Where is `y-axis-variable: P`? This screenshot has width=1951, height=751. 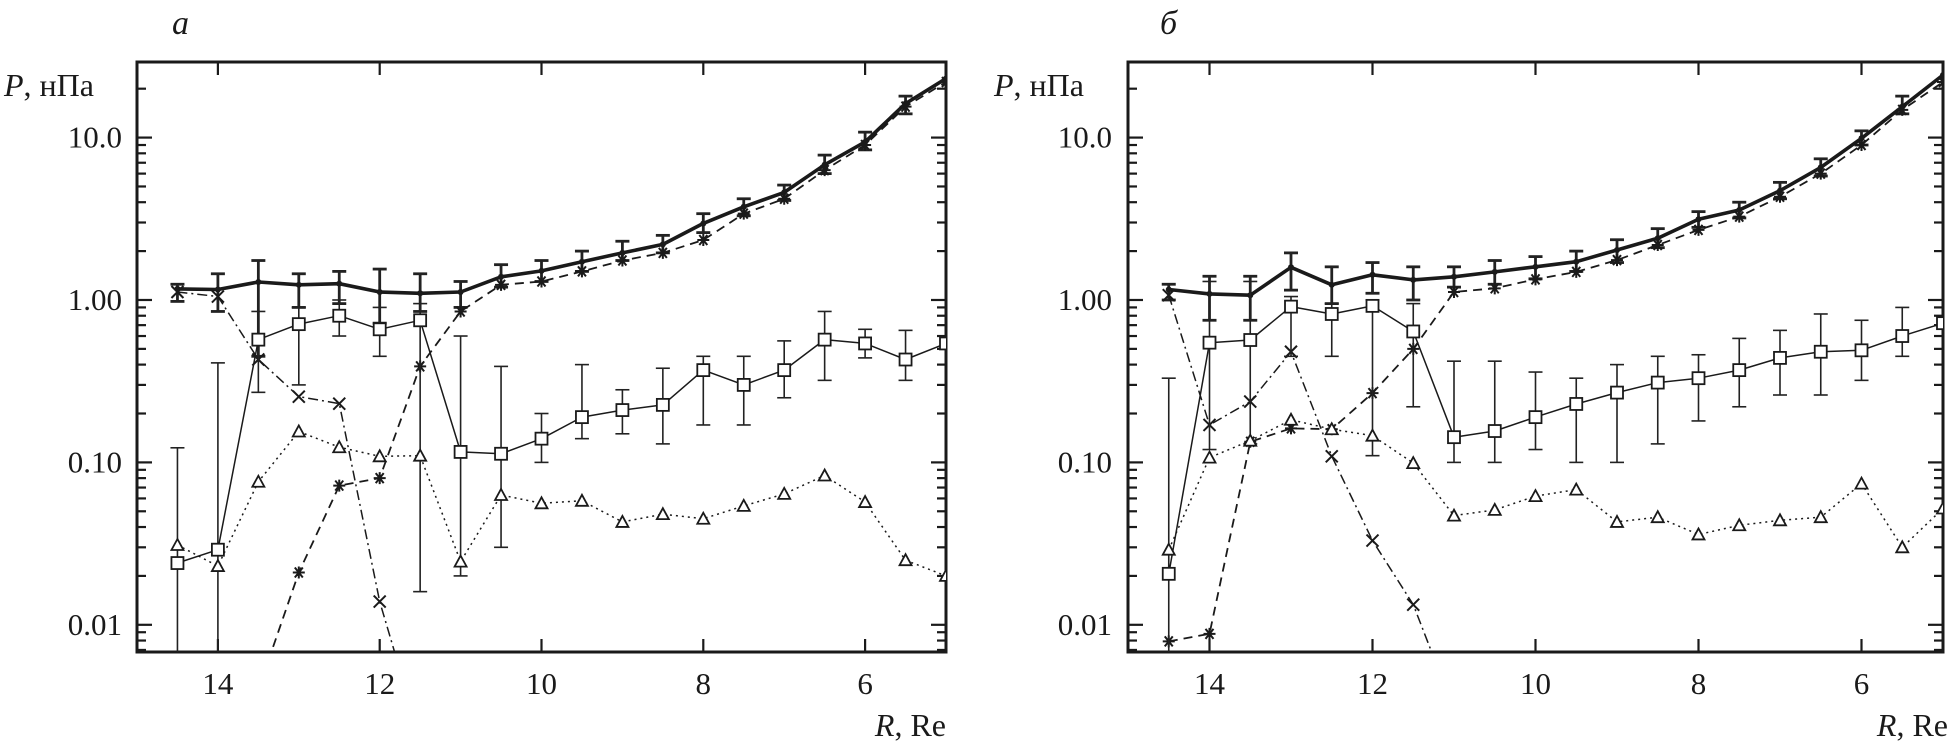 y-axis-variable: P is located at coordinates (13, 85).